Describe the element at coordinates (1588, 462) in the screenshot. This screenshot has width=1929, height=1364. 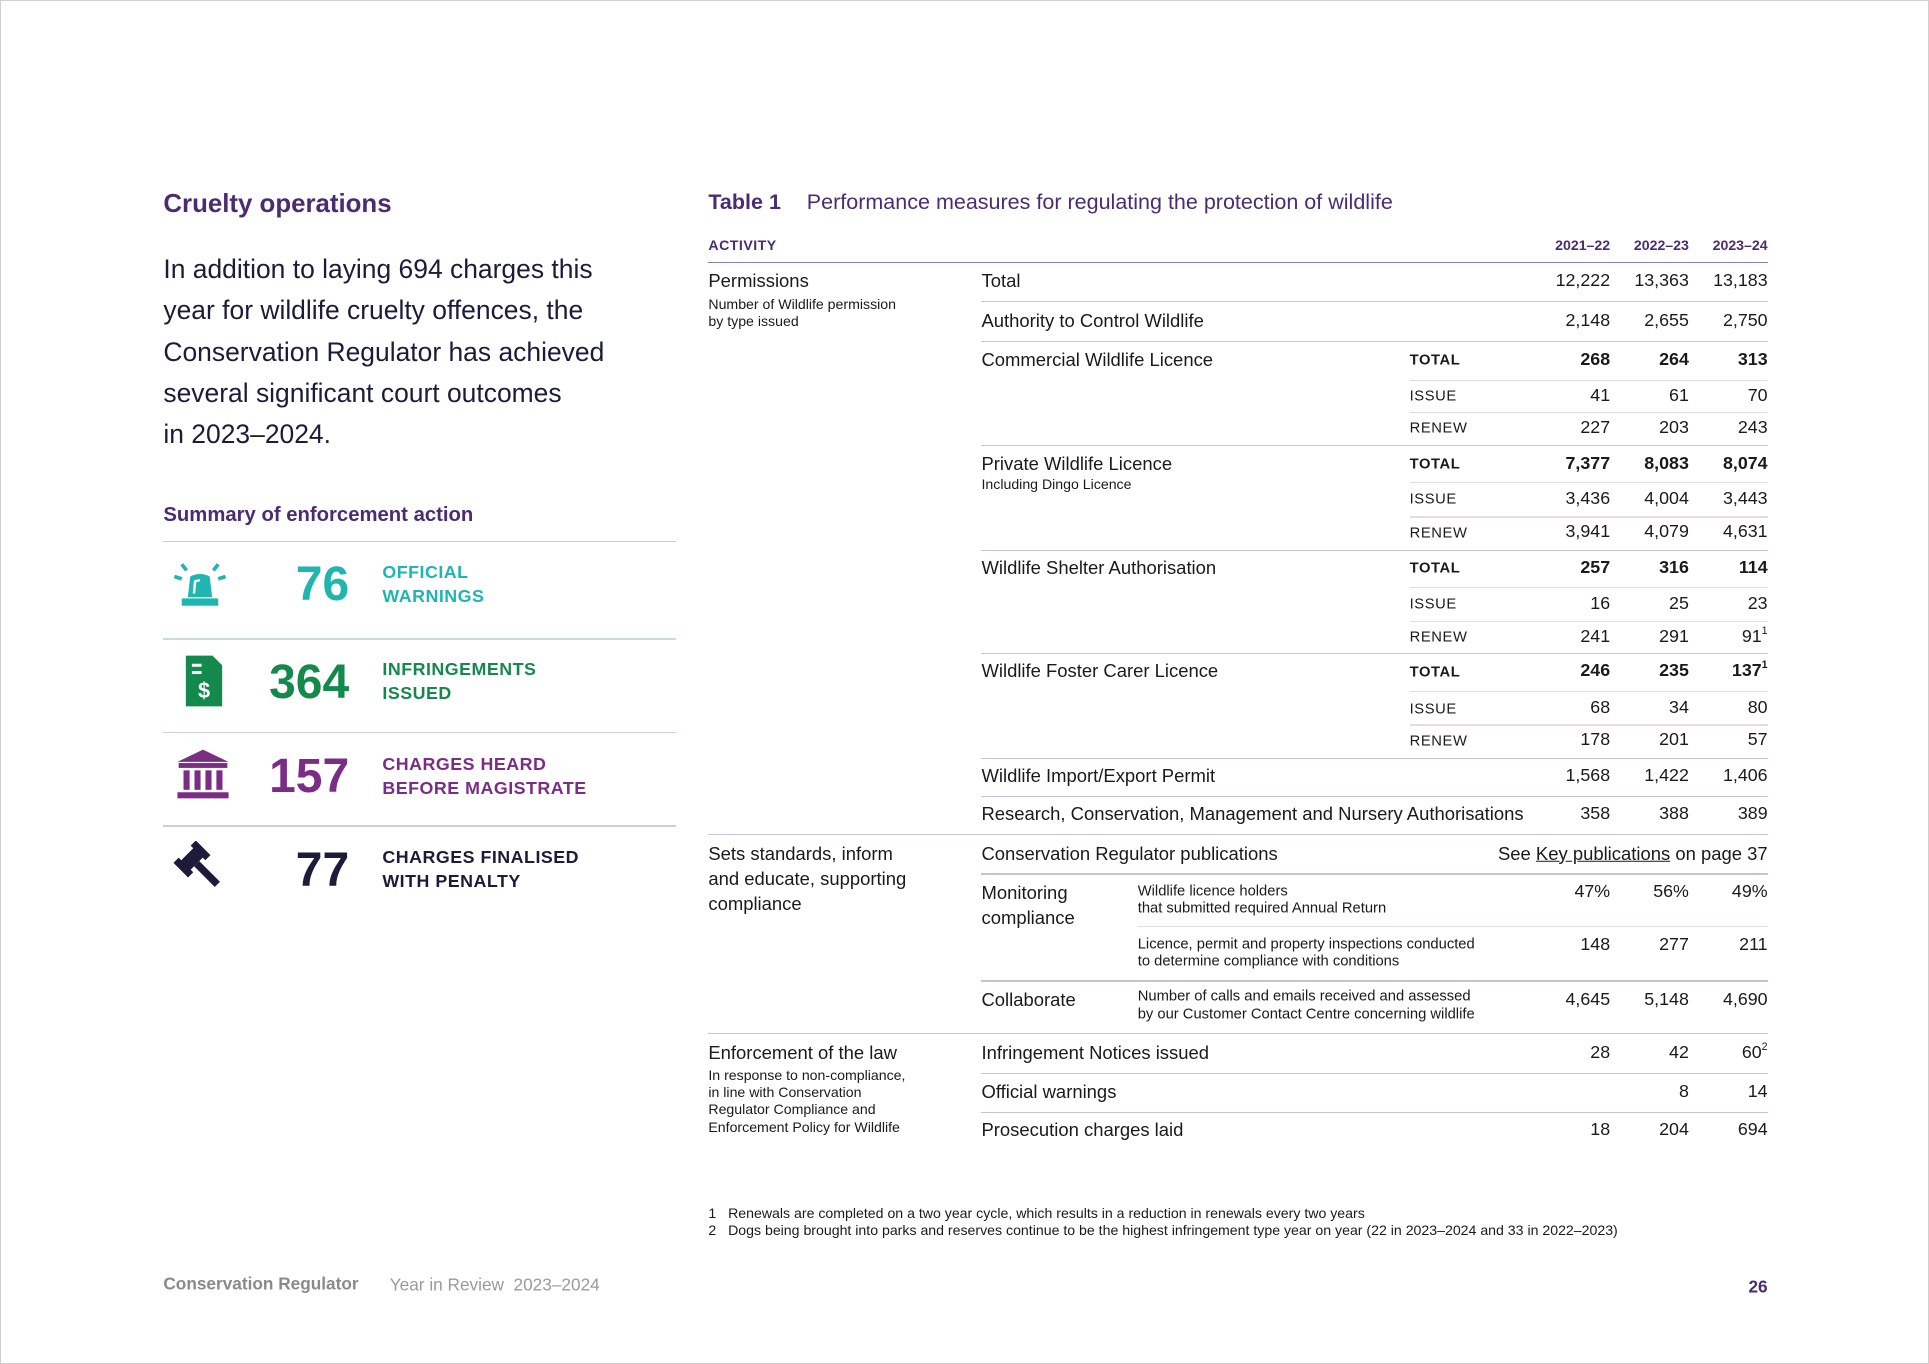
I see `value-cell: 7,377` at that location.